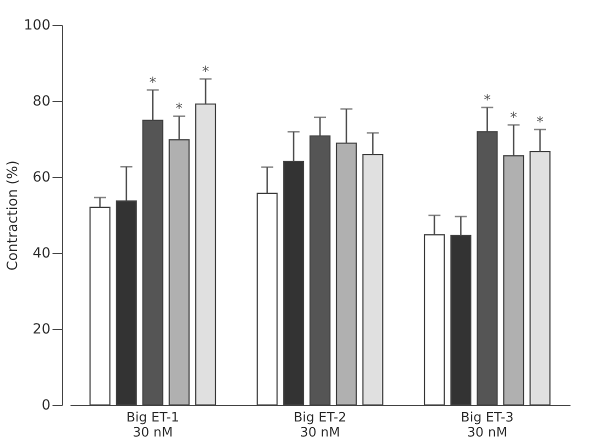 Image resolution: width=593 pixels, height=447 pixels. I want to click on y-tick-label: 100, so click(37, 26).